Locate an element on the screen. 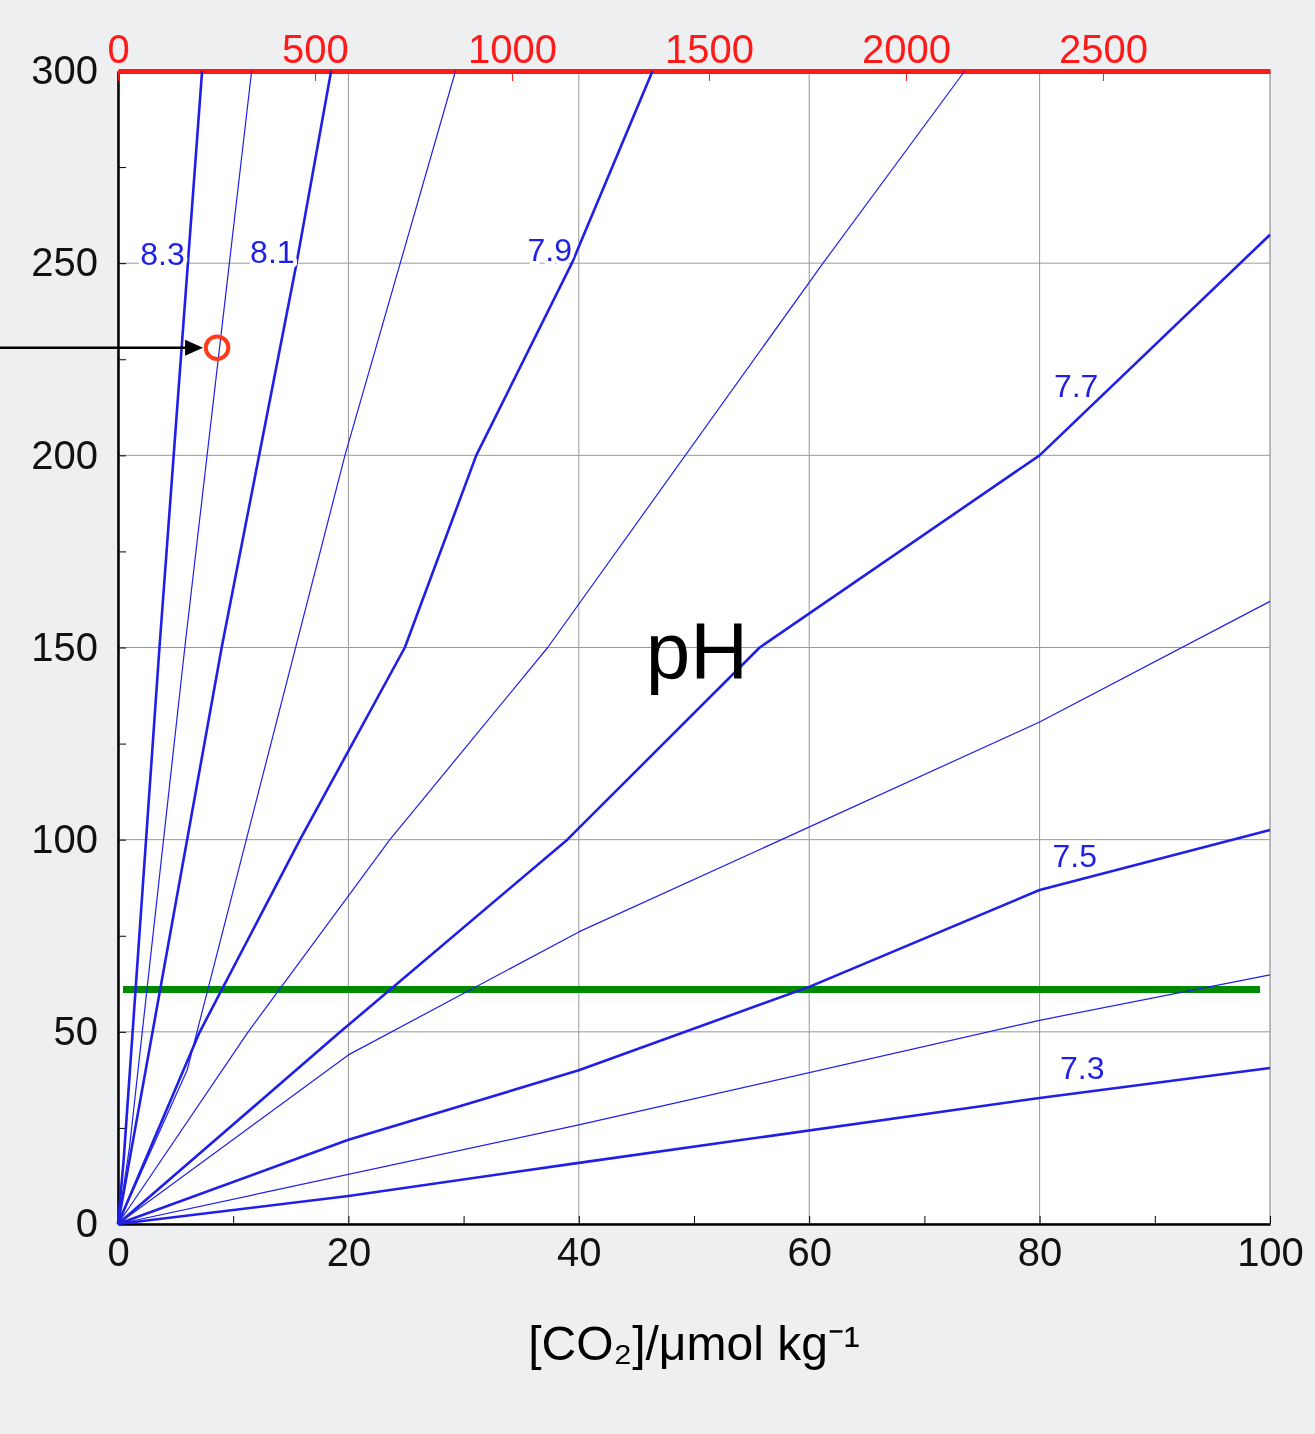  x-axis-title: [CO₂]/μmol kg⁻¹ is located at coordinates (694, 1343).